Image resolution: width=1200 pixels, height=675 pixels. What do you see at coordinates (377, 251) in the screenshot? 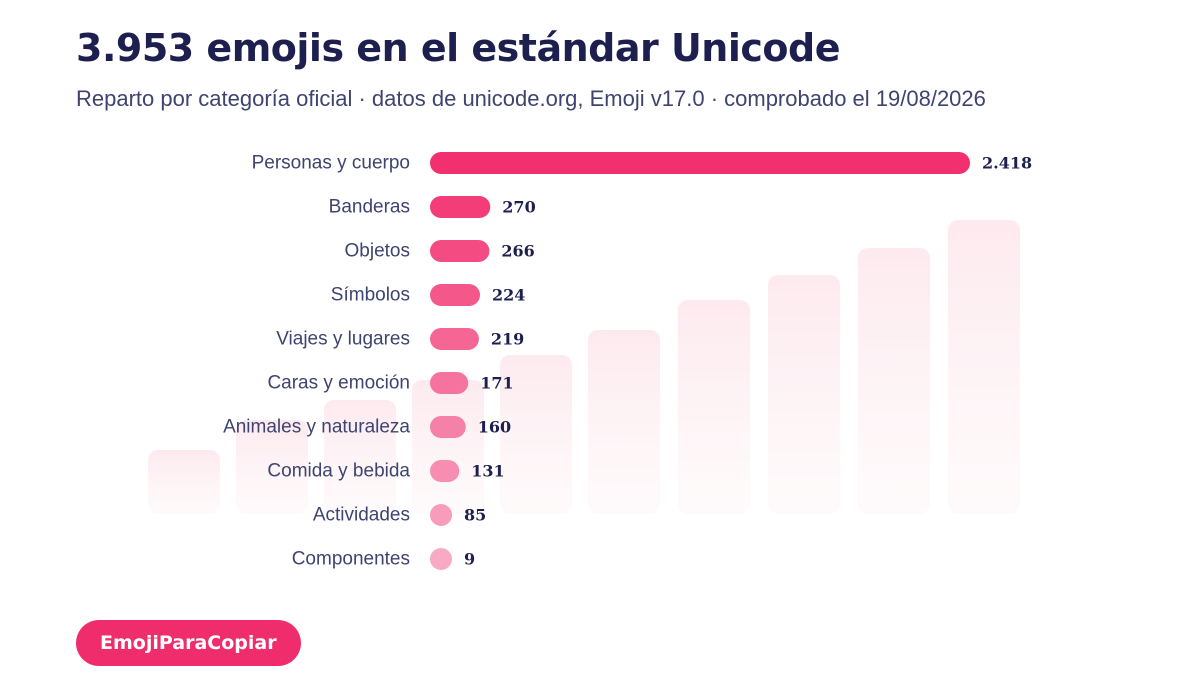
I see `category-label: Objetos` at bounding box center [377, 251].